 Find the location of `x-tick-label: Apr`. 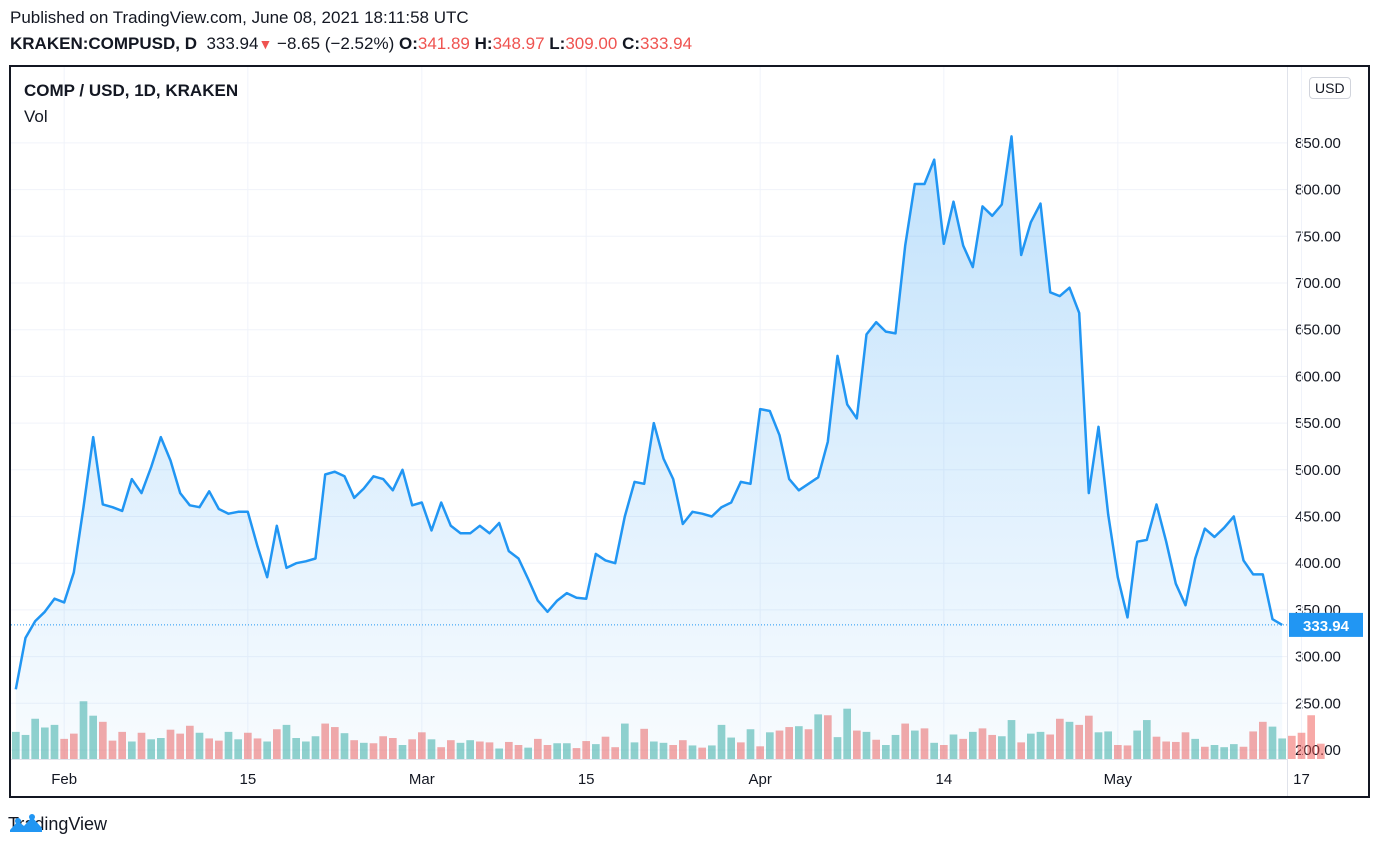

x-tick-label: Apr is located at coordinates (759, 779).